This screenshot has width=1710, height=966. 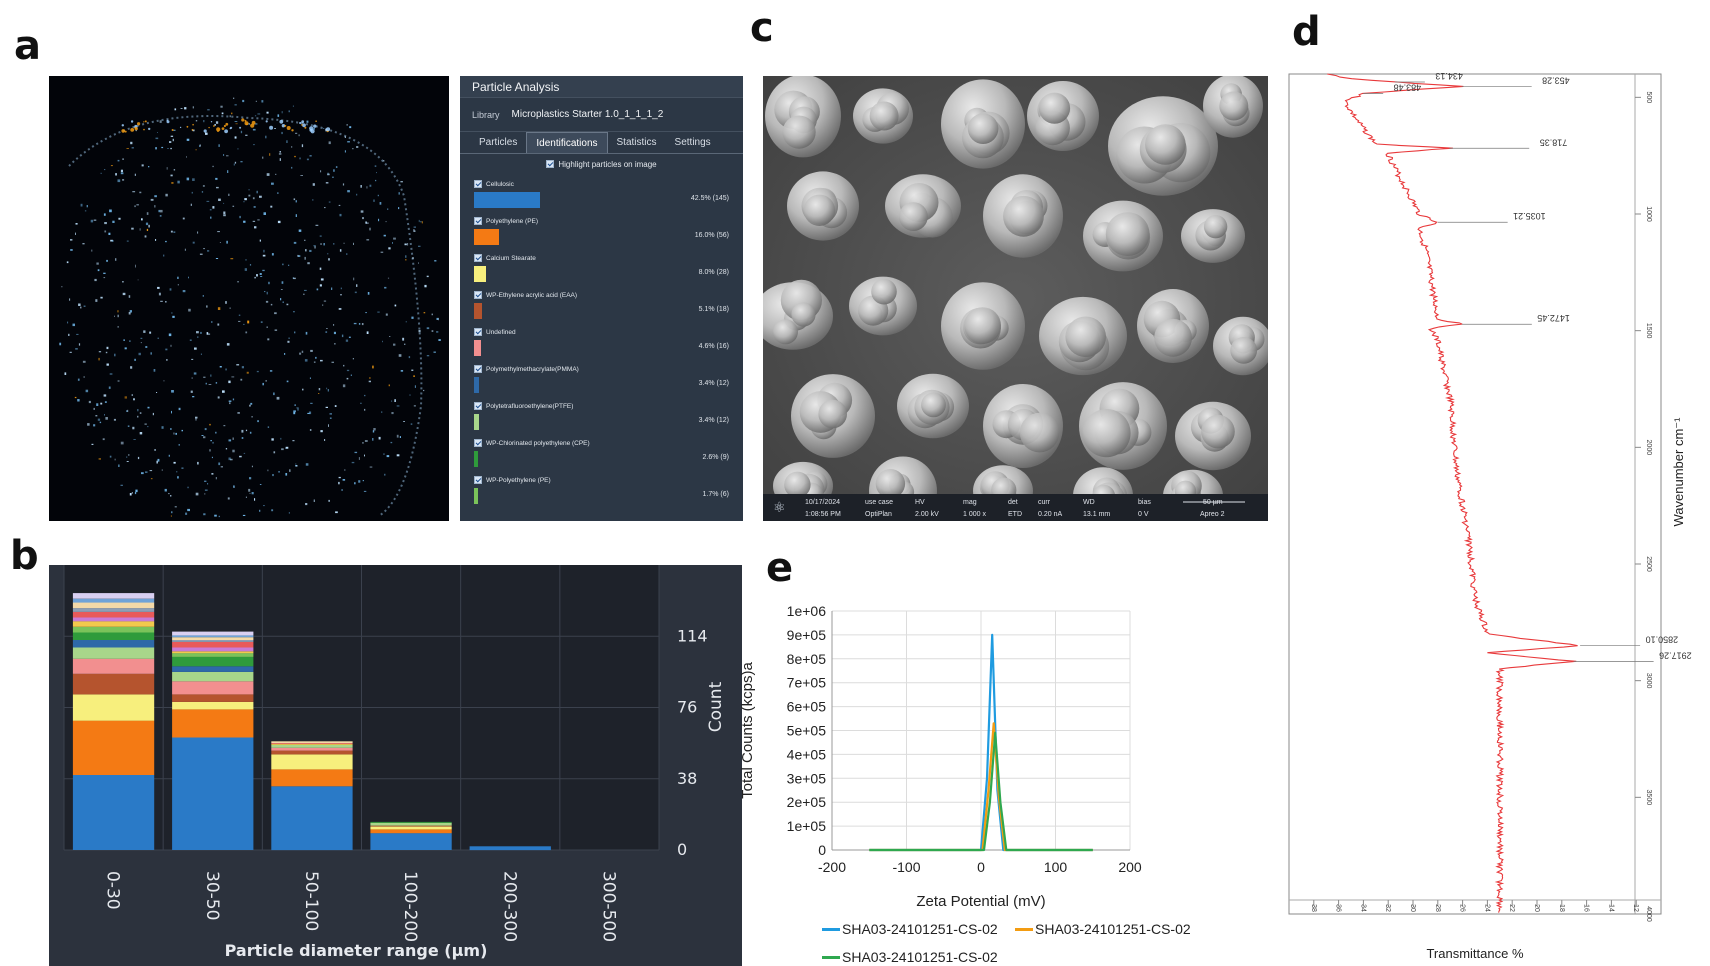 What do you see at coordinates (1536, 908) in the screenshot?
I see `transmittance-tick-label: 20` at bounding box center [1536, 908].